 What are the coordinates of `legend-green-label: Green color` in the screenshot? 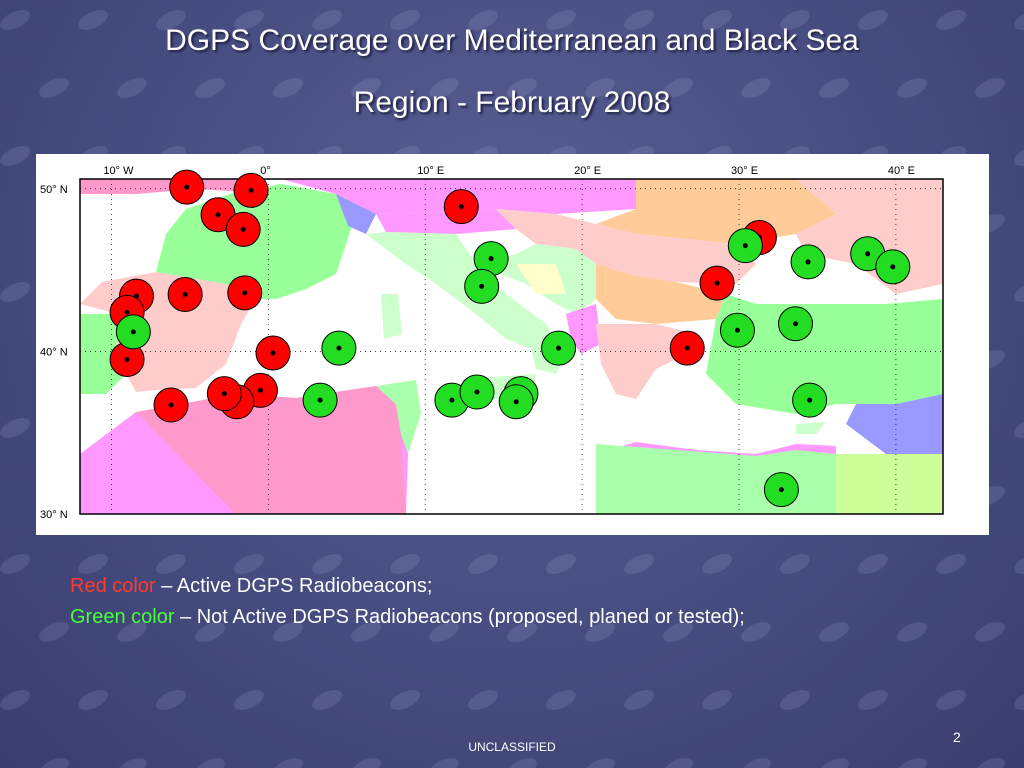 It's located at (122, 617).